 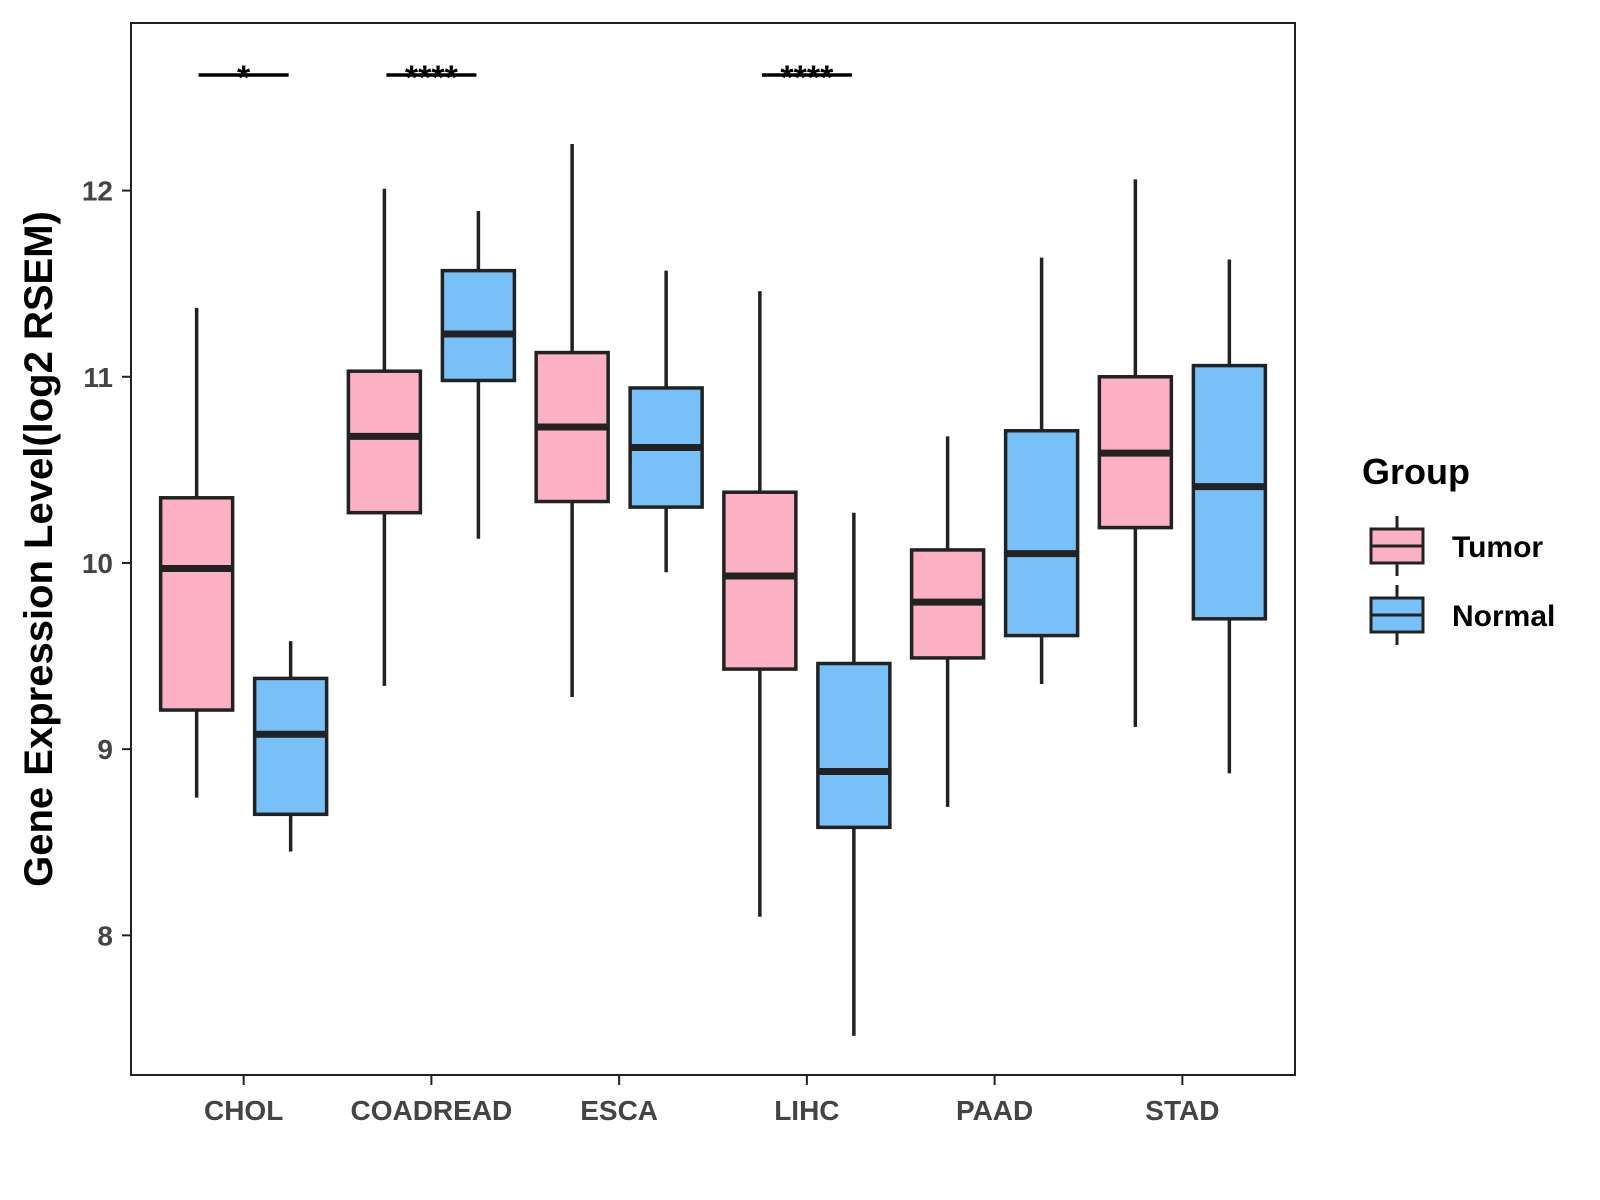 What do you see at coordinates (711, 1100) in the screenshot?
I see `x-axis: CHOL COADREAD ESCA LIHC PAAD STAD` at bounding box center [711, 1100].